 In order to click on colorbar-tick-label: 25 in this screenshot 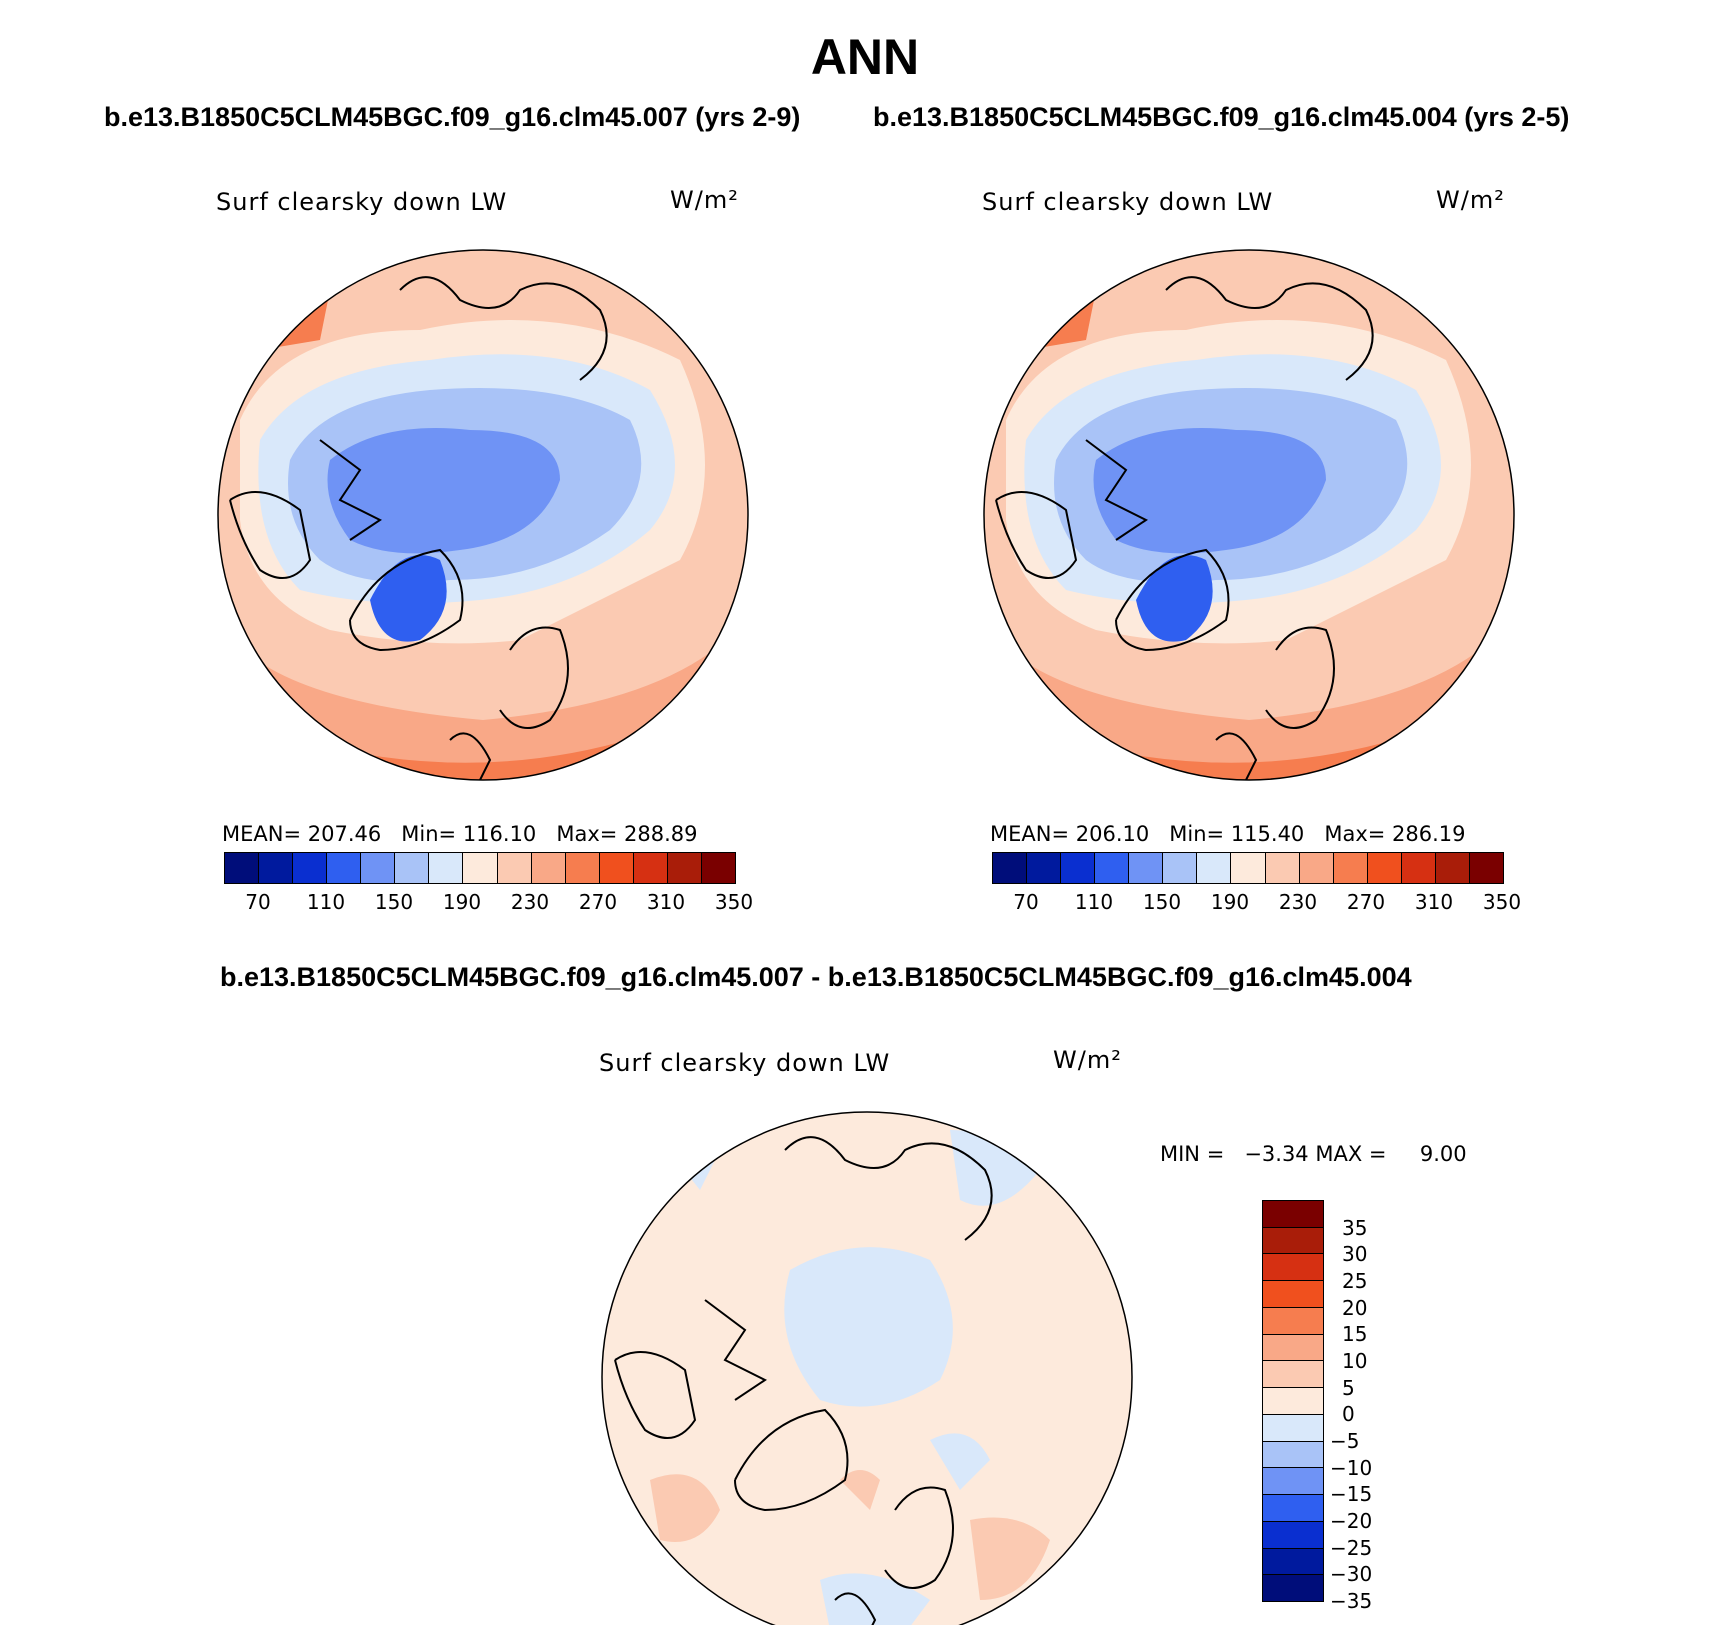, I will do `click(1355, 1281)`.